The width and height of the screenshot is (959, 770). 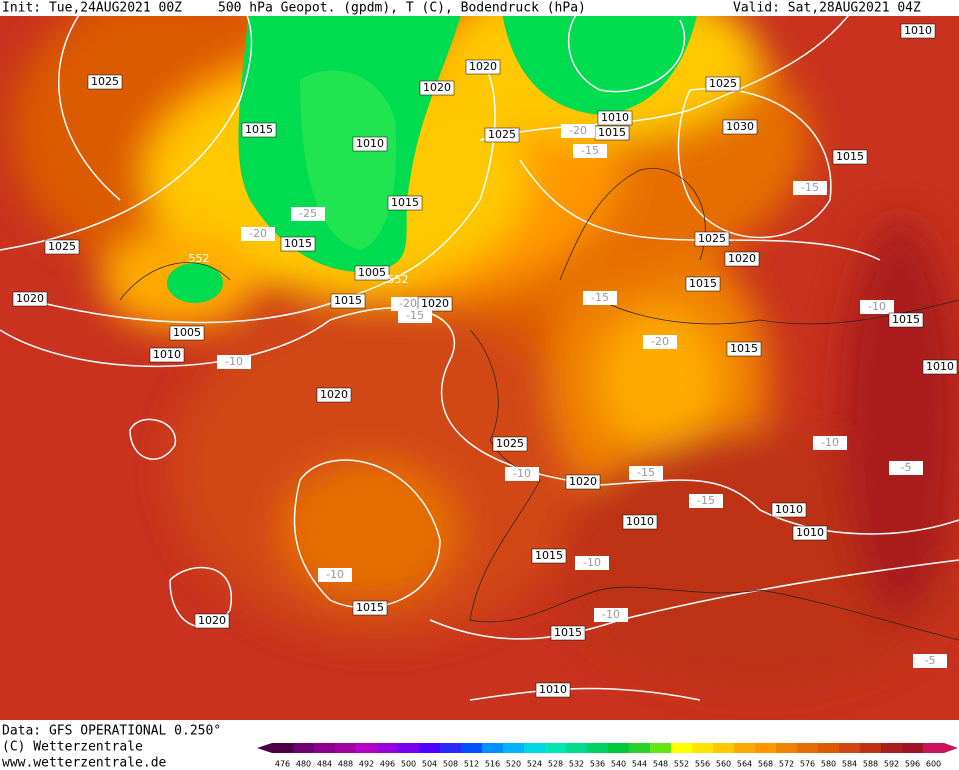 What do you see at coordinates (827, 8) in the screenshot?
I see `valid-time: Valid: Sat,28AUG2021 04Z` at bounding box center [827, 8].